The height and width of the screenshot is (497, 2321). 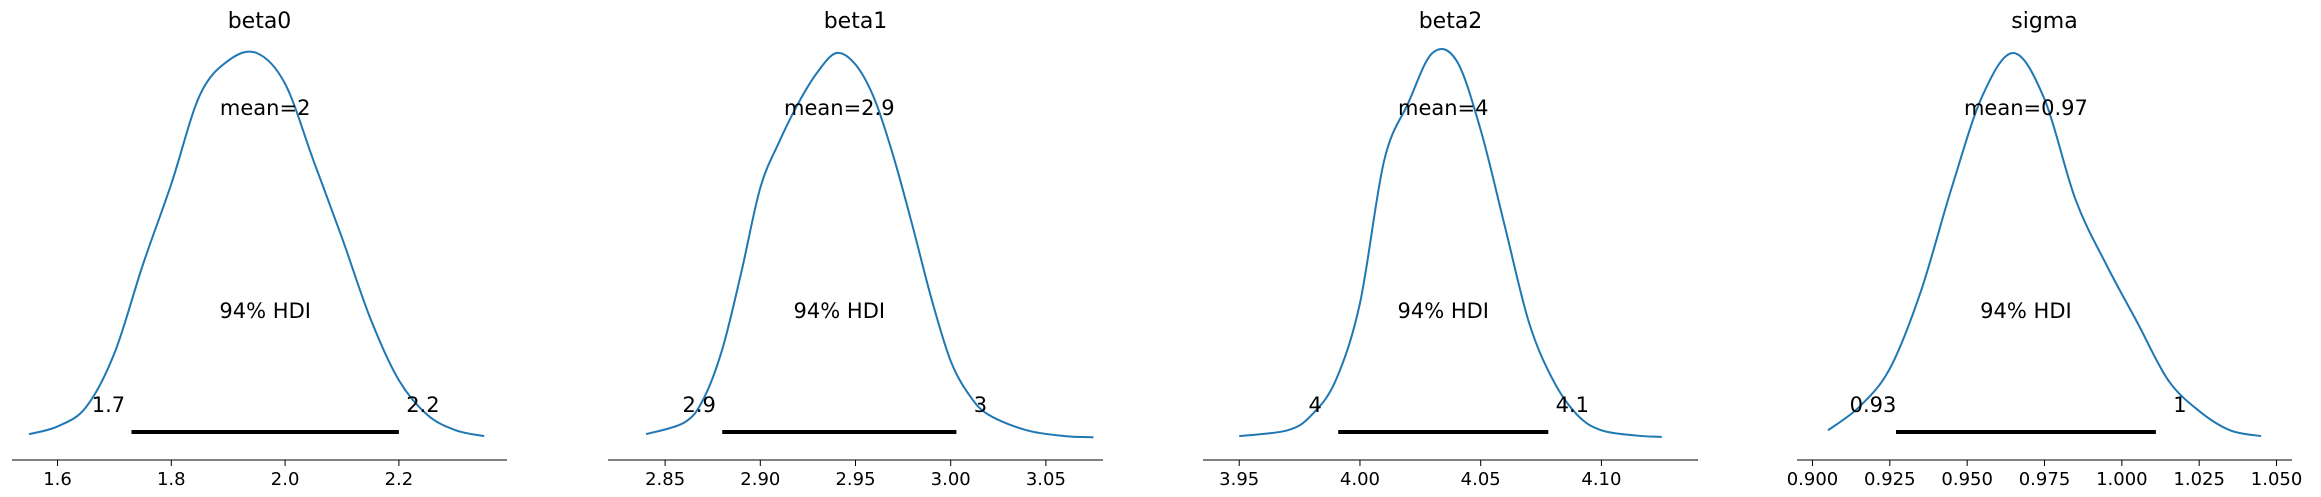 What do you see at coordinates (1813, 479) in the screenshot?
I see `x-tick-label: 0.900` at bounding box center [1813, 479].